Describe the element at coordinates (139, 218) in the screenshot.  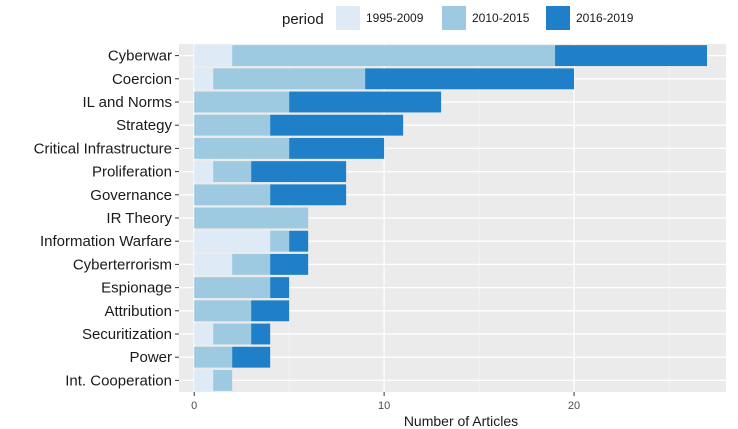
I see `y-tick-label: IR Theory` at that location.